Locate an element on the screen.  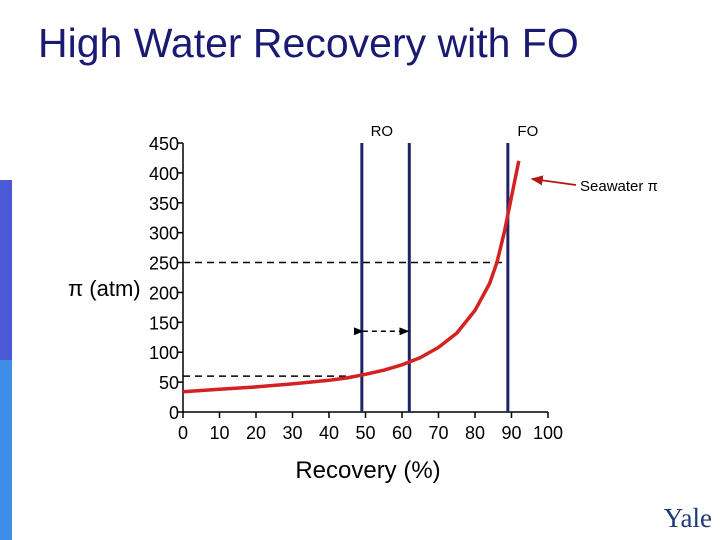
sidebar-accent-top is located at coordinates (6, 90).